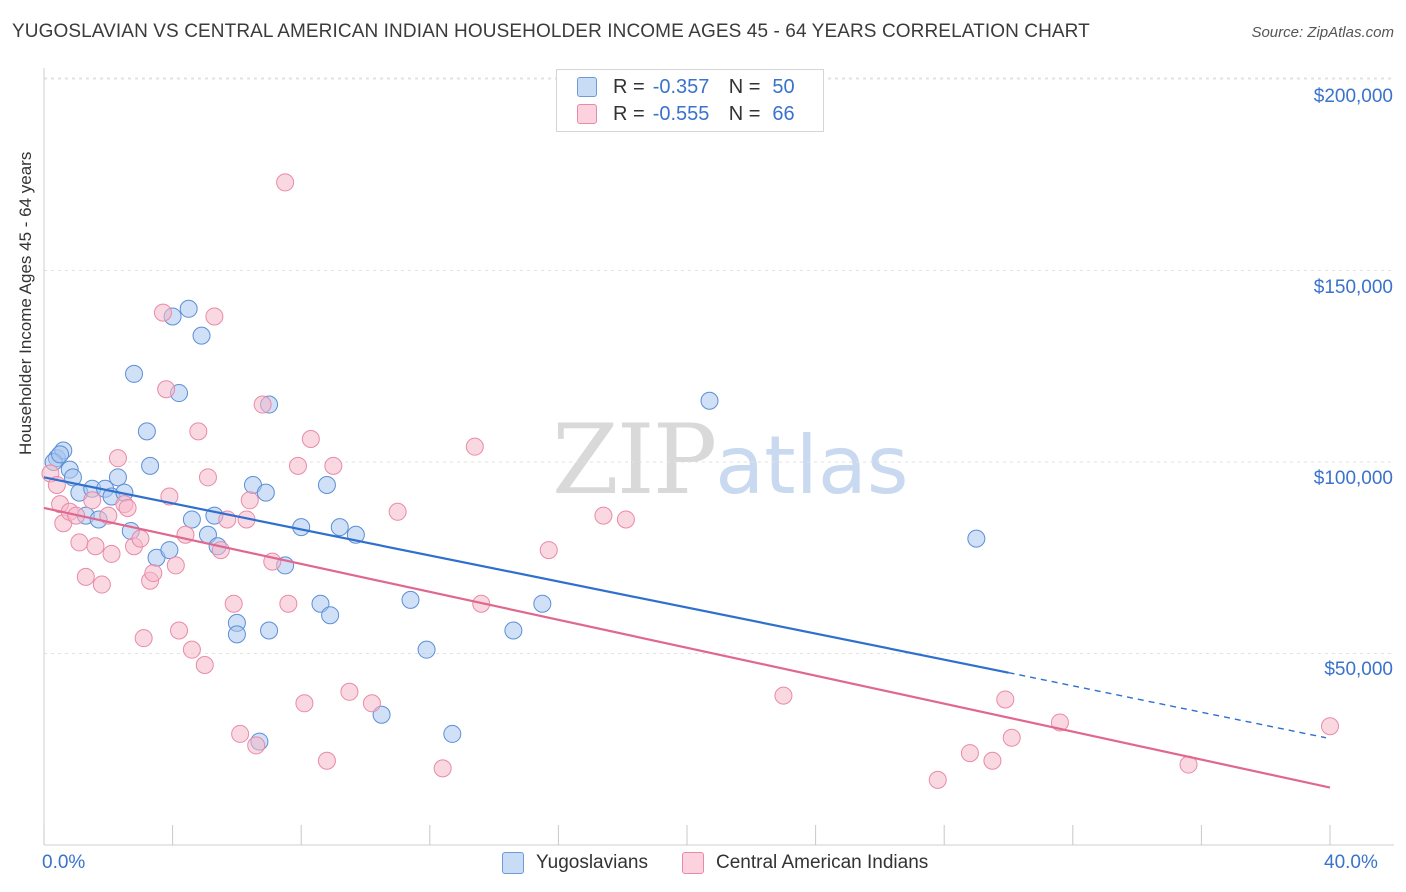 The height and width of the screenshot is (892, 1406). What do you see at coordinates (812, 465) in the screenshot?
I see `watermark-atlas: atlas` at bounding box center [812, 465].